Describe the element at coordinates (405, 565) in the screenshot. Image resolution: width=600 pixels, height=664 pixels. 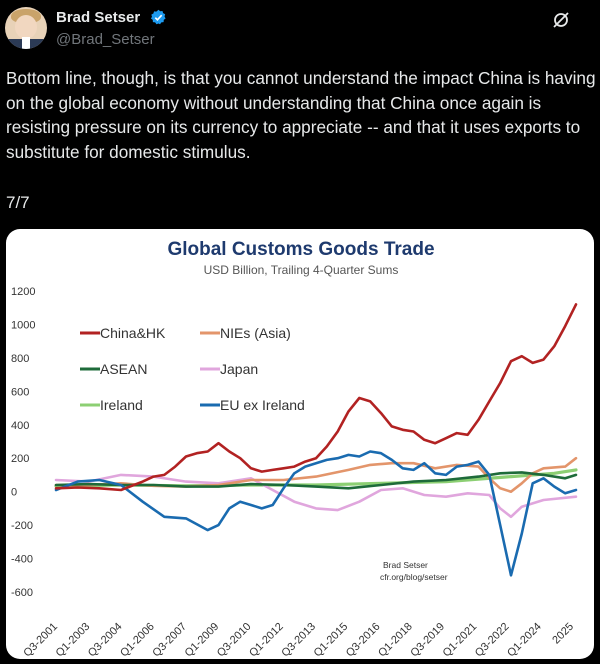
I see `chart-annotation-author: Brad Setser` at that location.